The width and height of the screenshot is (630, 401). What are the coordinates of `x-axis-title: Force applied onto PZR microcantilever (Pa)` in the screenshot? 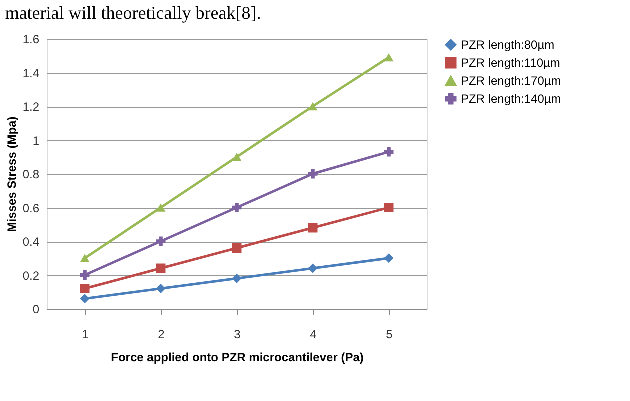 It's located at (237, 357).